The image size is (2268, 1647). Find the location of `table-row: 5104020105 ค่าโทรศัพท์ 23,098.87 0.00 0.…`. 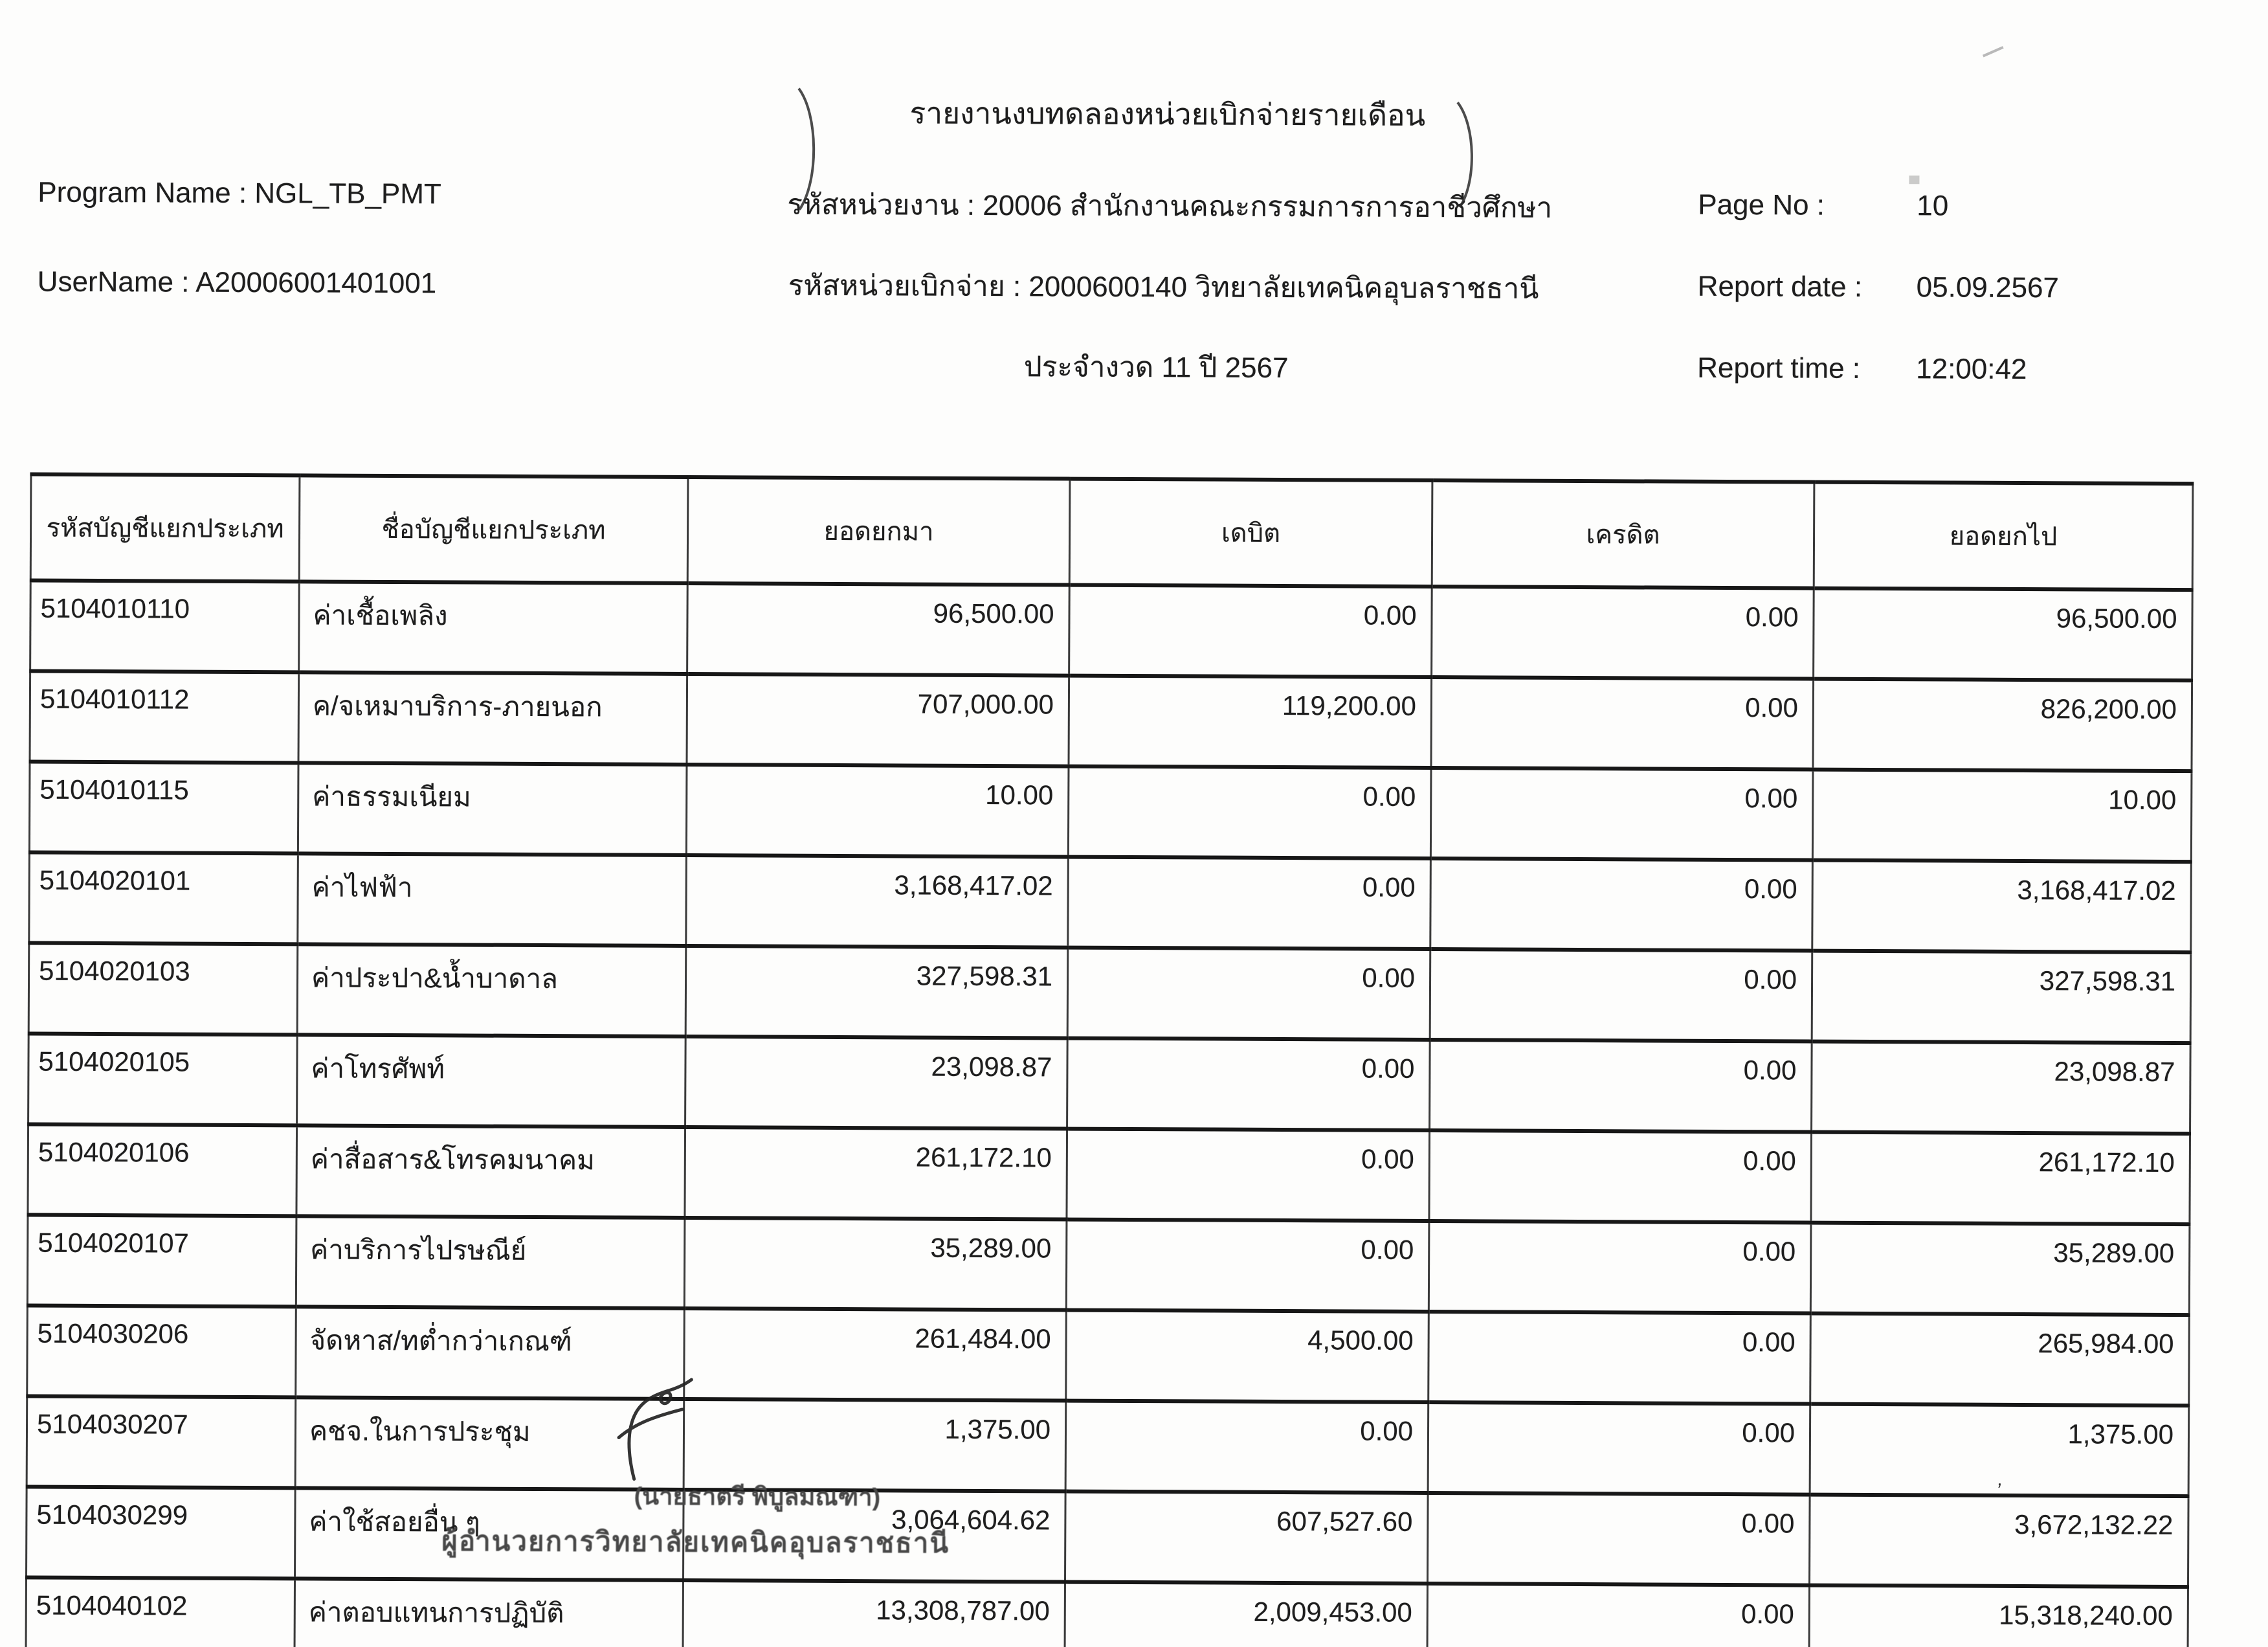

table-row: 5104020105 ค่าโทรศัพท์ 23,098.87 0.00 0.… is located at coordinates (1109, 1083).